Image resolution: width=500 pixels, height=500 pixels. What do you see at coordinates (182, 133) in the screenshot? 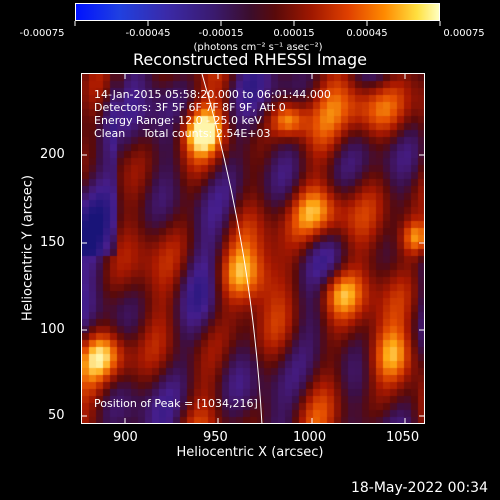
I see `clean-counts-label: Clean Total counts: 2.54E+03` at bounding box center [182, 133].